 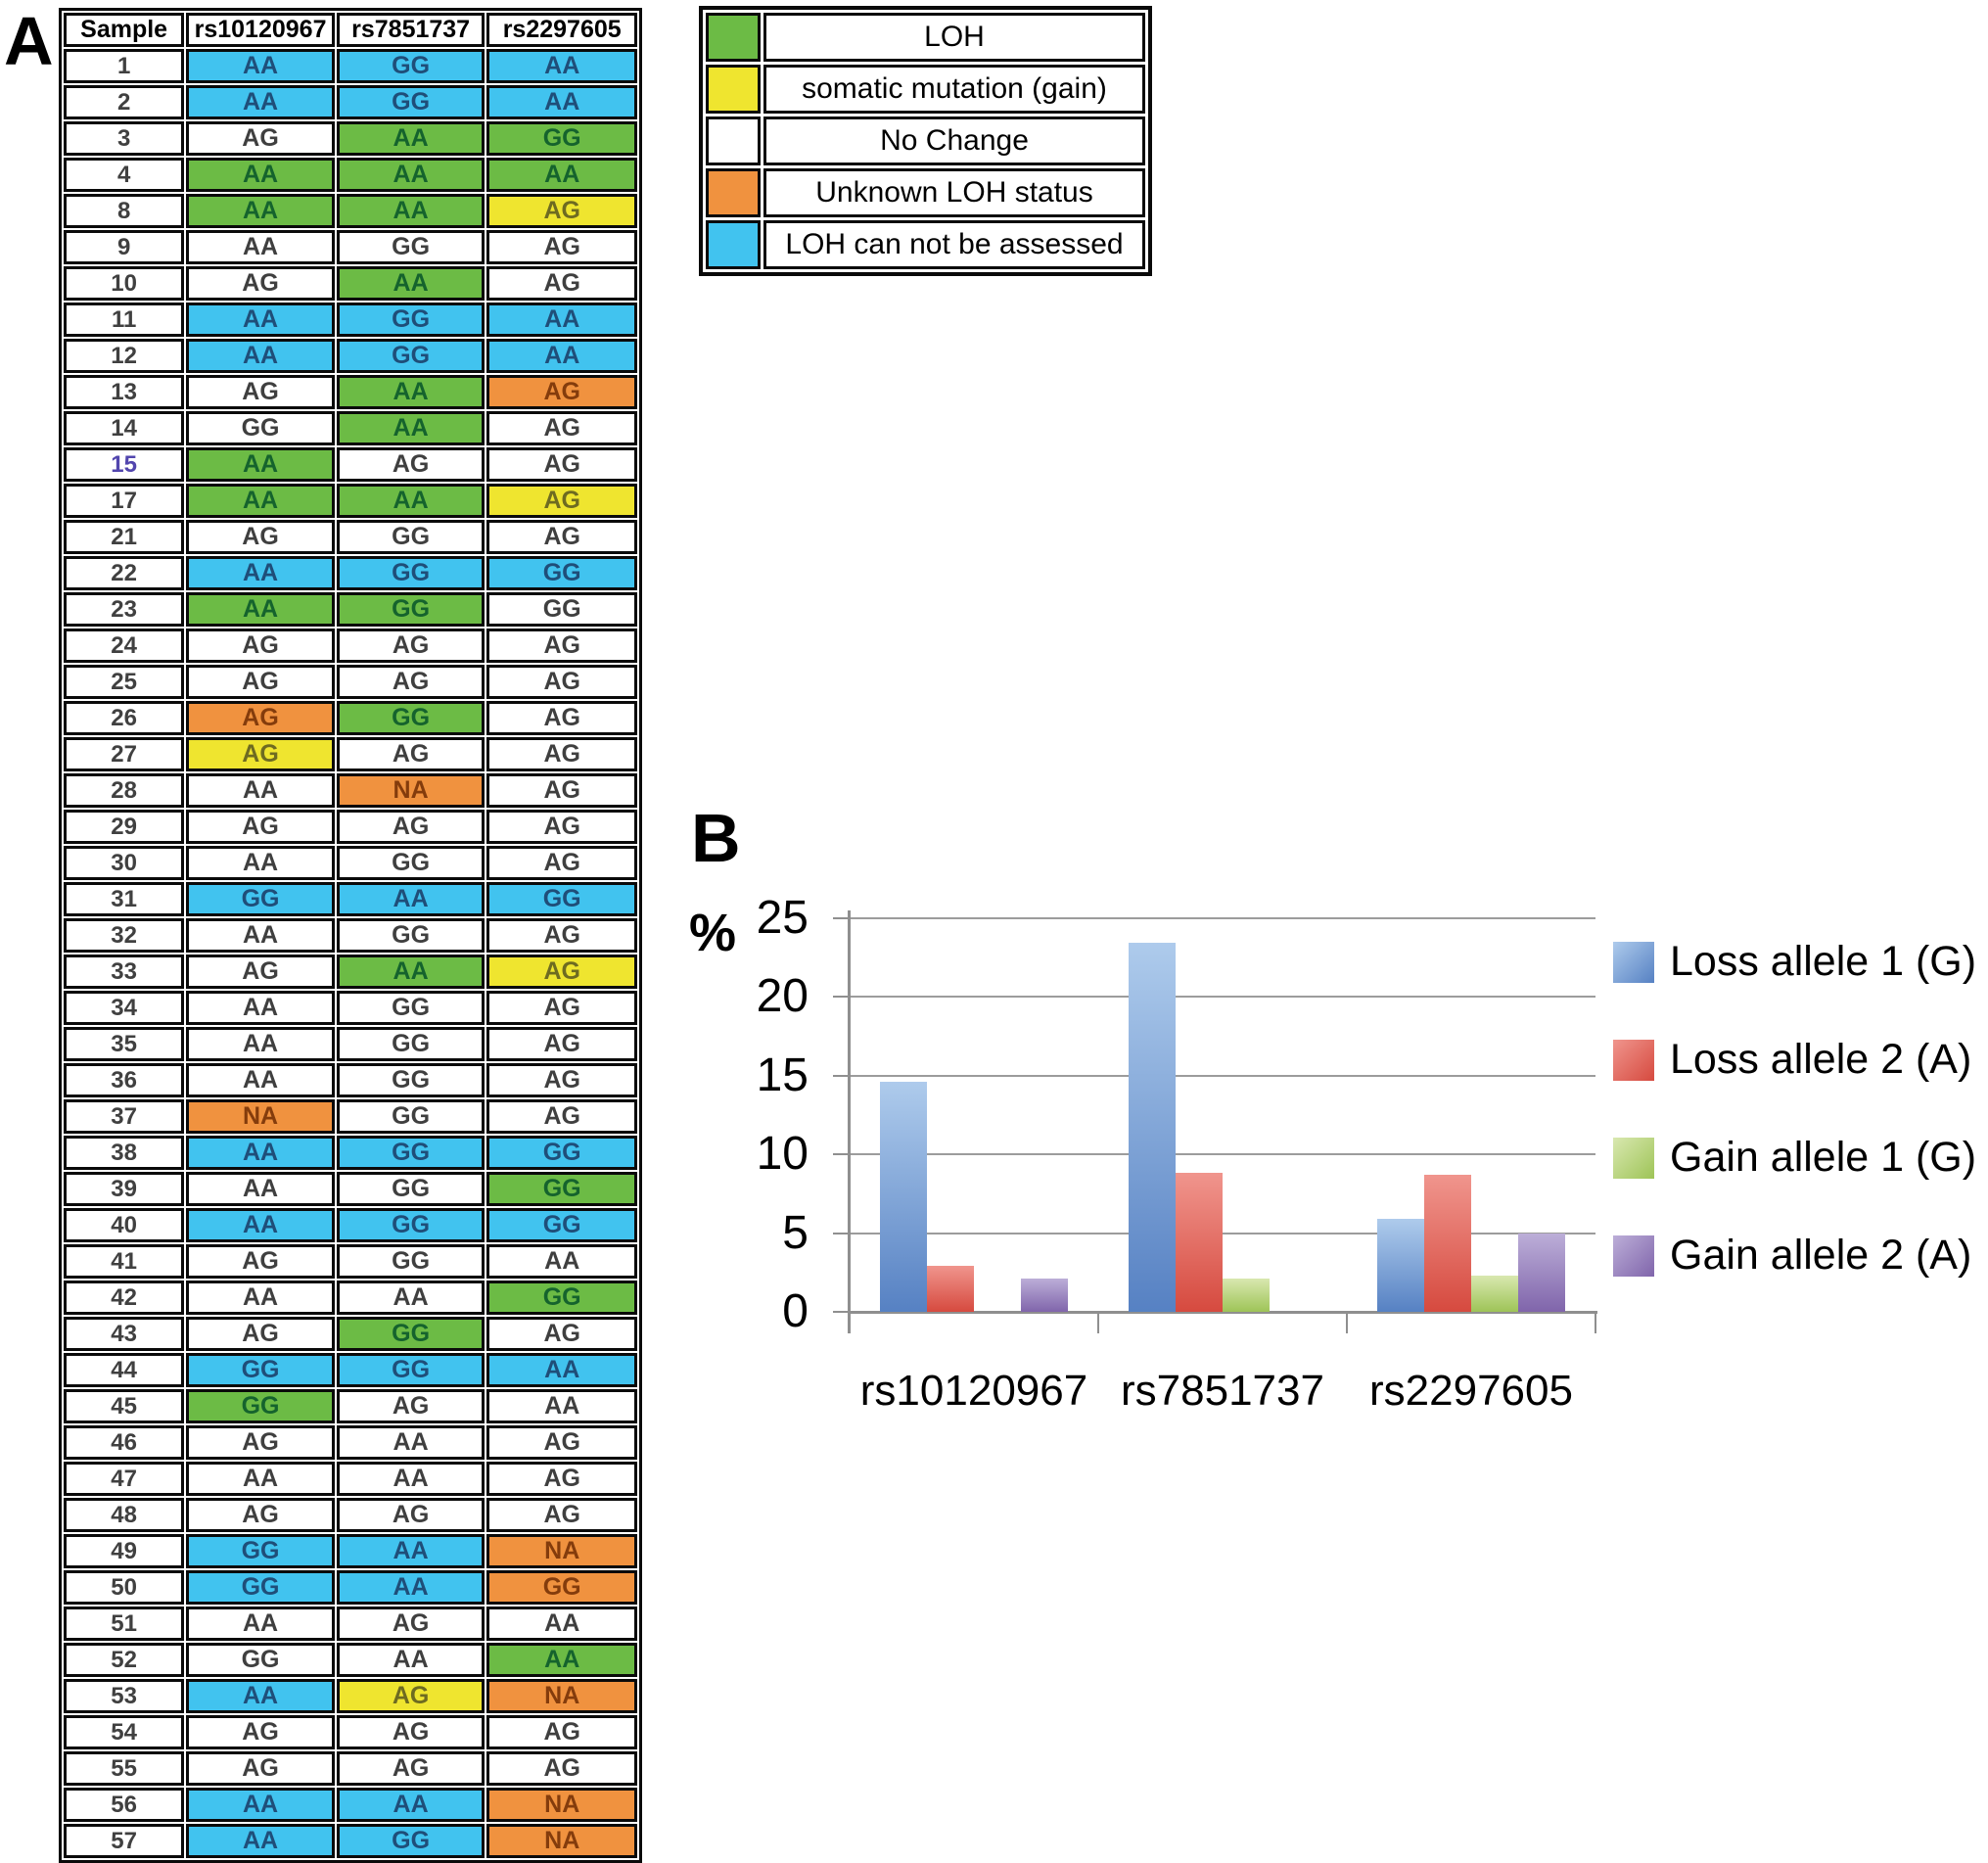 What do you see at coordinates (925, 193) in the screenshot?
I see `legend-row: Unknown LOH status` at bounding box center [925, 193].